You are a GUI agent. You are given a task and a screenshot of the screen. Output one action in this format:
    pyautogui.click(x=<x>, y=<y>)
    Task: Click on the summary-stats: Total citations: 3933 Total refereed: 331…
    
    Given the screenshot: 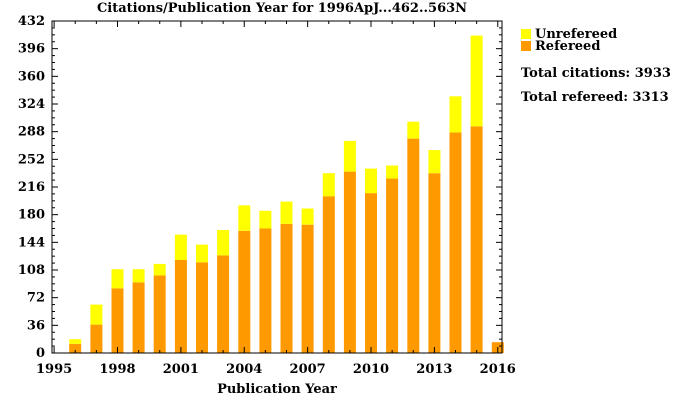 What is the action you would take?
    pyautogui.click(x=596, y=85)
    